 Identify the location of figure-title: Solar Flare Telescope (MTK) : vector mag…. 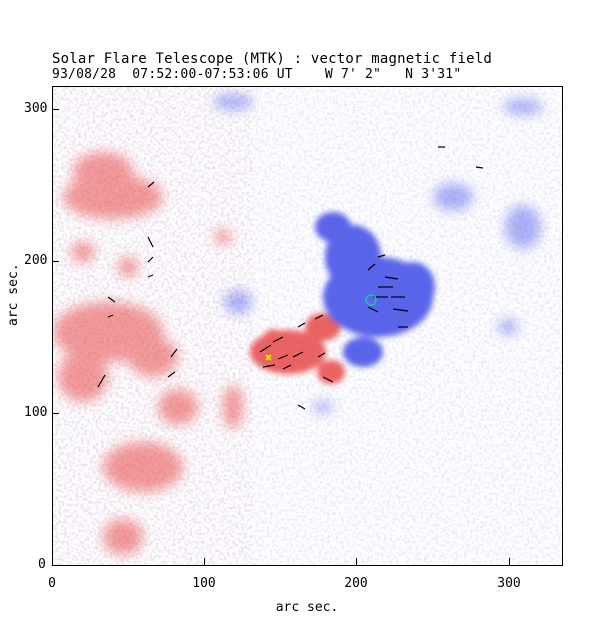
(272, 59).